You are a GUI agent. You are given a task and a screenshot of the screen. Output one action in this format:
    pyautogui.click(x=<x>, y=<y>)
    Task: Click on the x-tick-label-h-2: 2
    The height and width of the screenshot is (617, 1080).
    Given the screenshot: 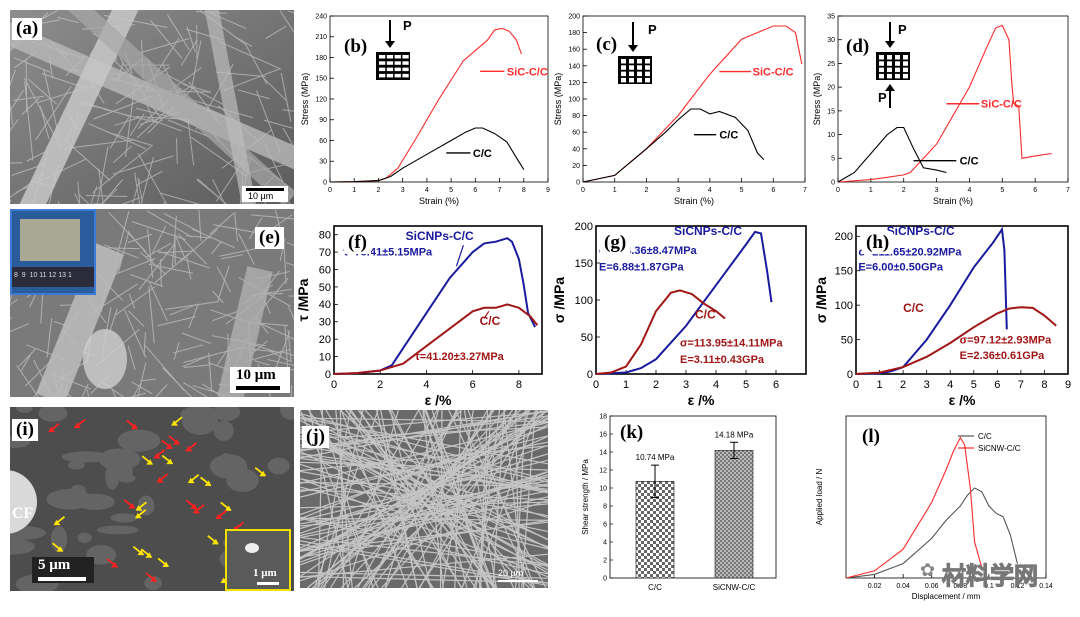 What is the action you would take?
    pyautogui.click(x=903, y=385)
    